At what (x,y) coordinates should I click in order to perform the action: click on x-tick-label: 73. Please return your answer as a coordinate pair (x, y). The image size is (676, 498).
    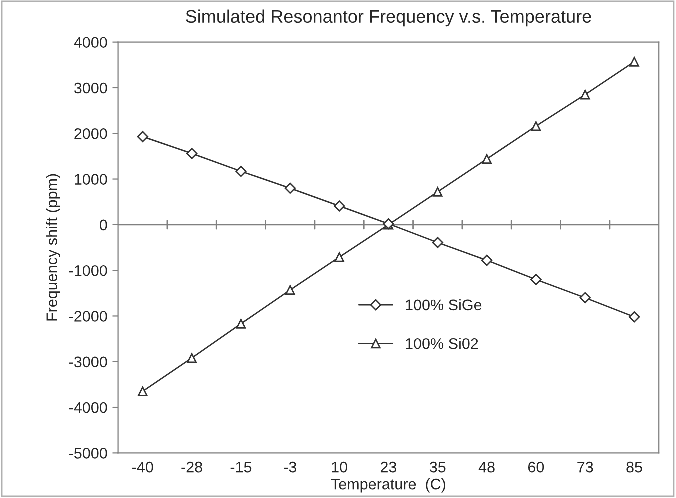
    Looking at the image, I should click on (586, 467).